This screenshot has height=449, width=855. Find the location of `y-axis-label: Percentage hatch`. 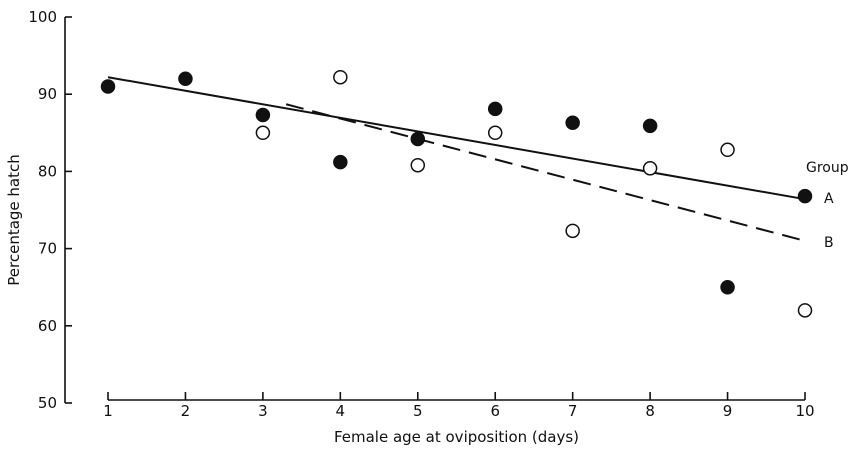

y-axis-label: Percentage hatch is located at coordinates (14, 219).